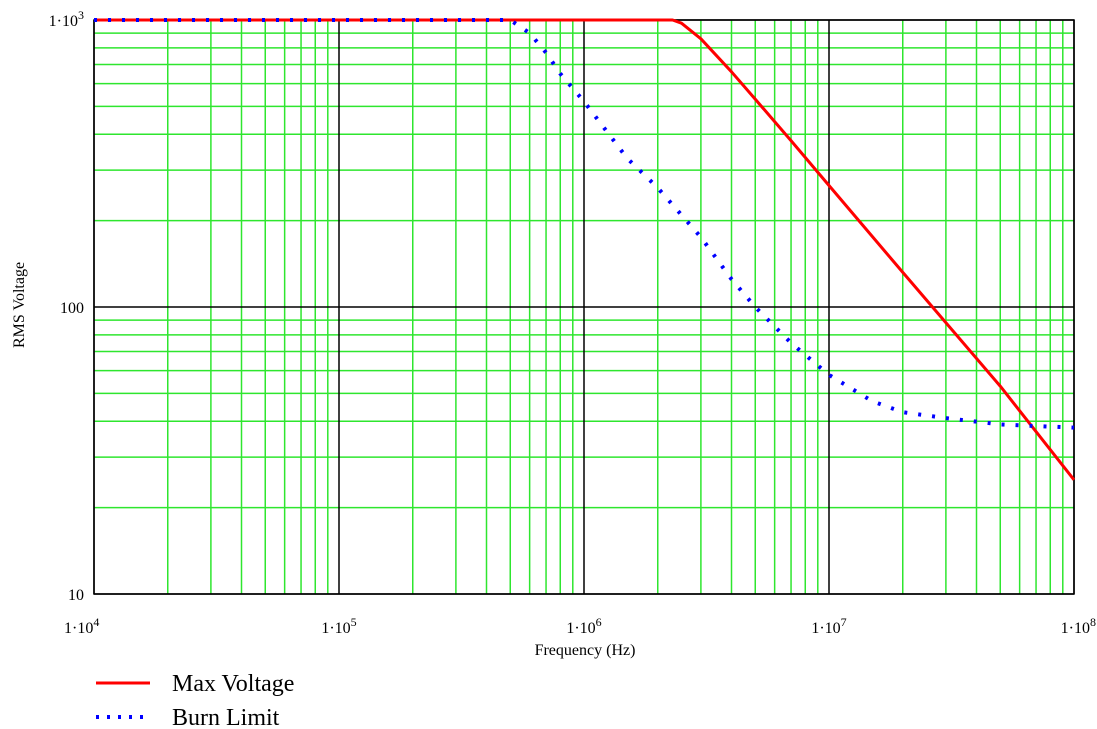 This screenshot has width=1097, height=729. I want to click on y-axis-label: RMS Voltage, so click(19, 305).